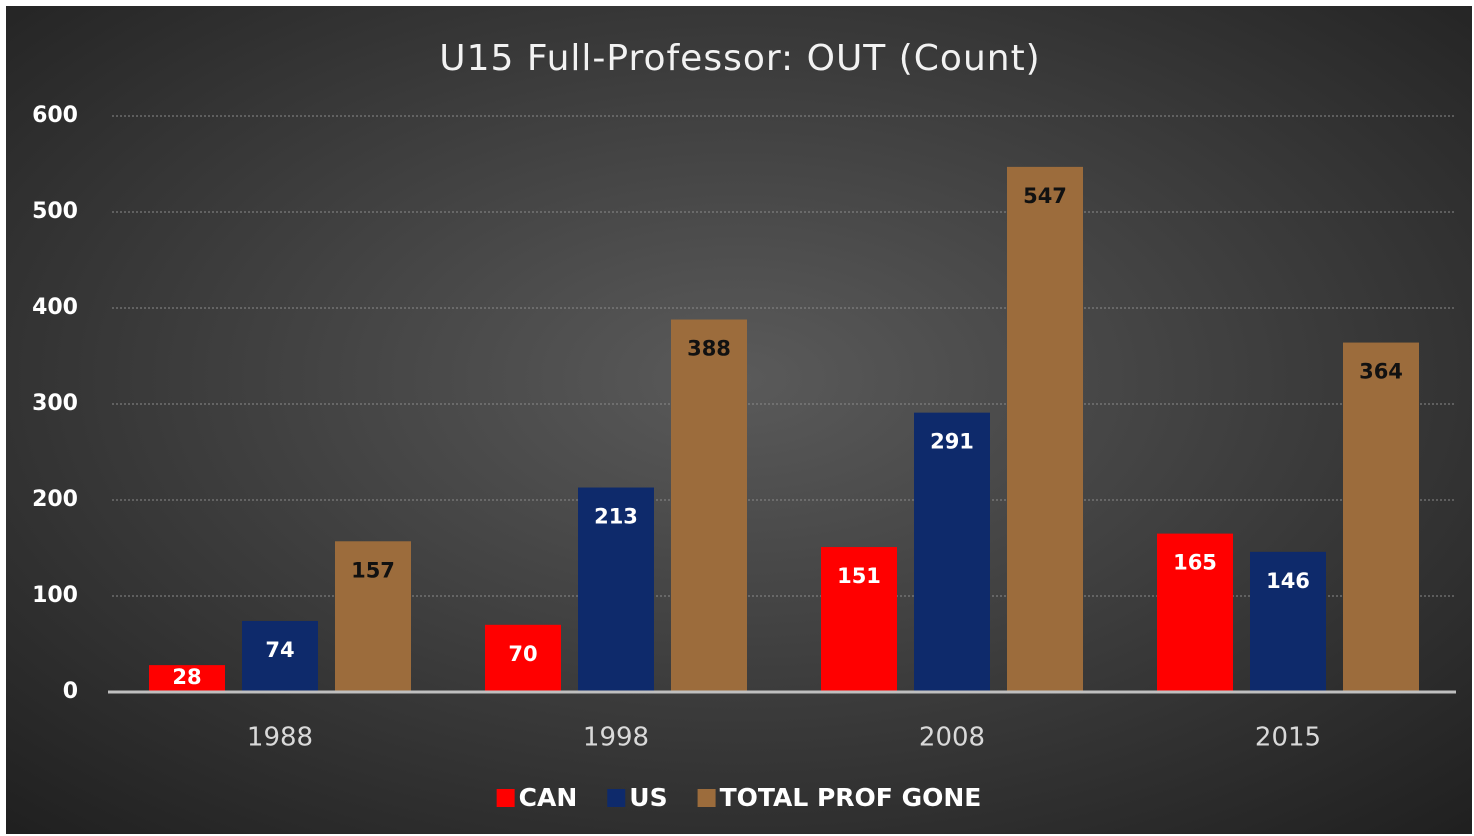 The image size is (1474, 836). Describe the element at coordinates (280, 738) in the screenshot. I see `x-tick-label: 1988` at that location.